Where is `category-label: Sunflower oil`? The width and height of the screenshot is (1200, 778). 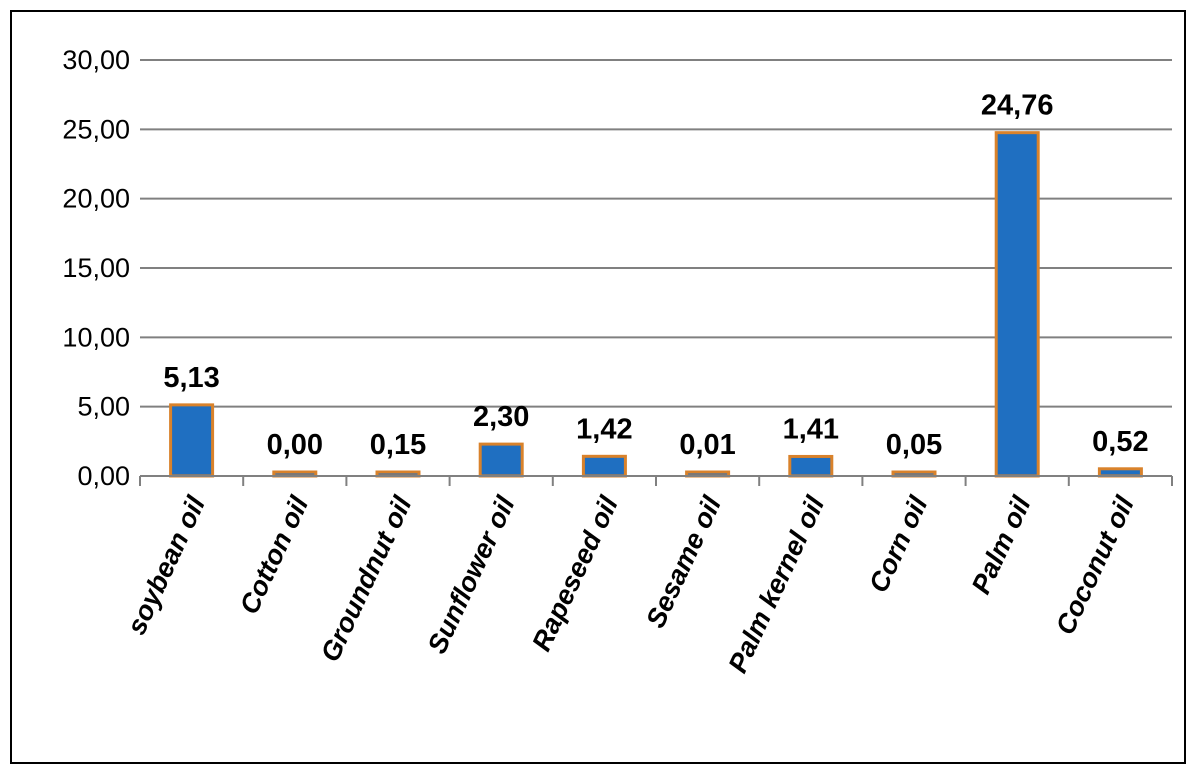
category-label: Sunflower oil is located at coordinates (471, 574).